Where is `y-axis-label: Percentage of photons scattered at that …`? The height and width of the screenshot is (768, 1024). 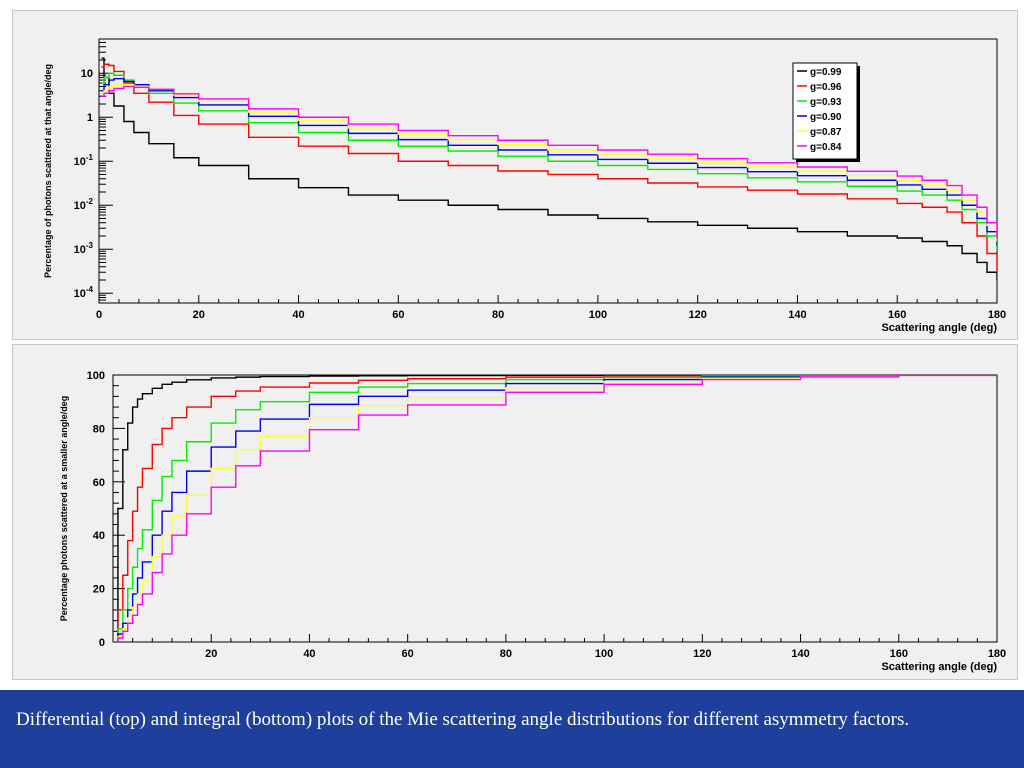
y-axis-label: Percentage of photons scattered at that … is located at coordinates (48, 171).